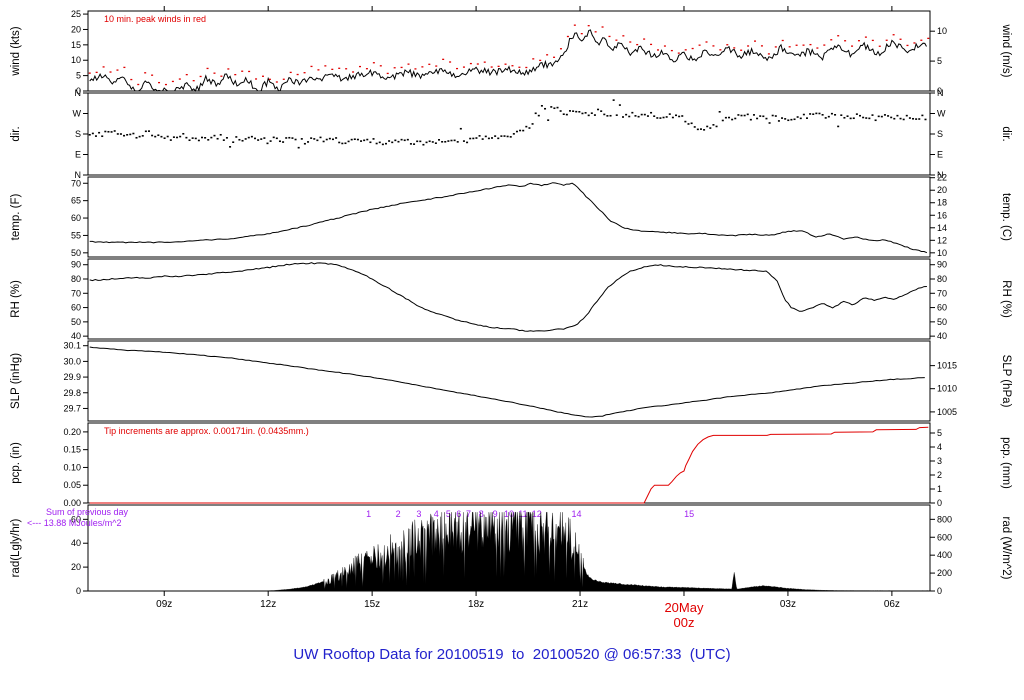 The height and width of the screenshot is (700, 1024). What do you see at coordinates (939, 489) in the screenshot?
I see `pcp-right-tick-label: 1` at bounding box center [939, 489].